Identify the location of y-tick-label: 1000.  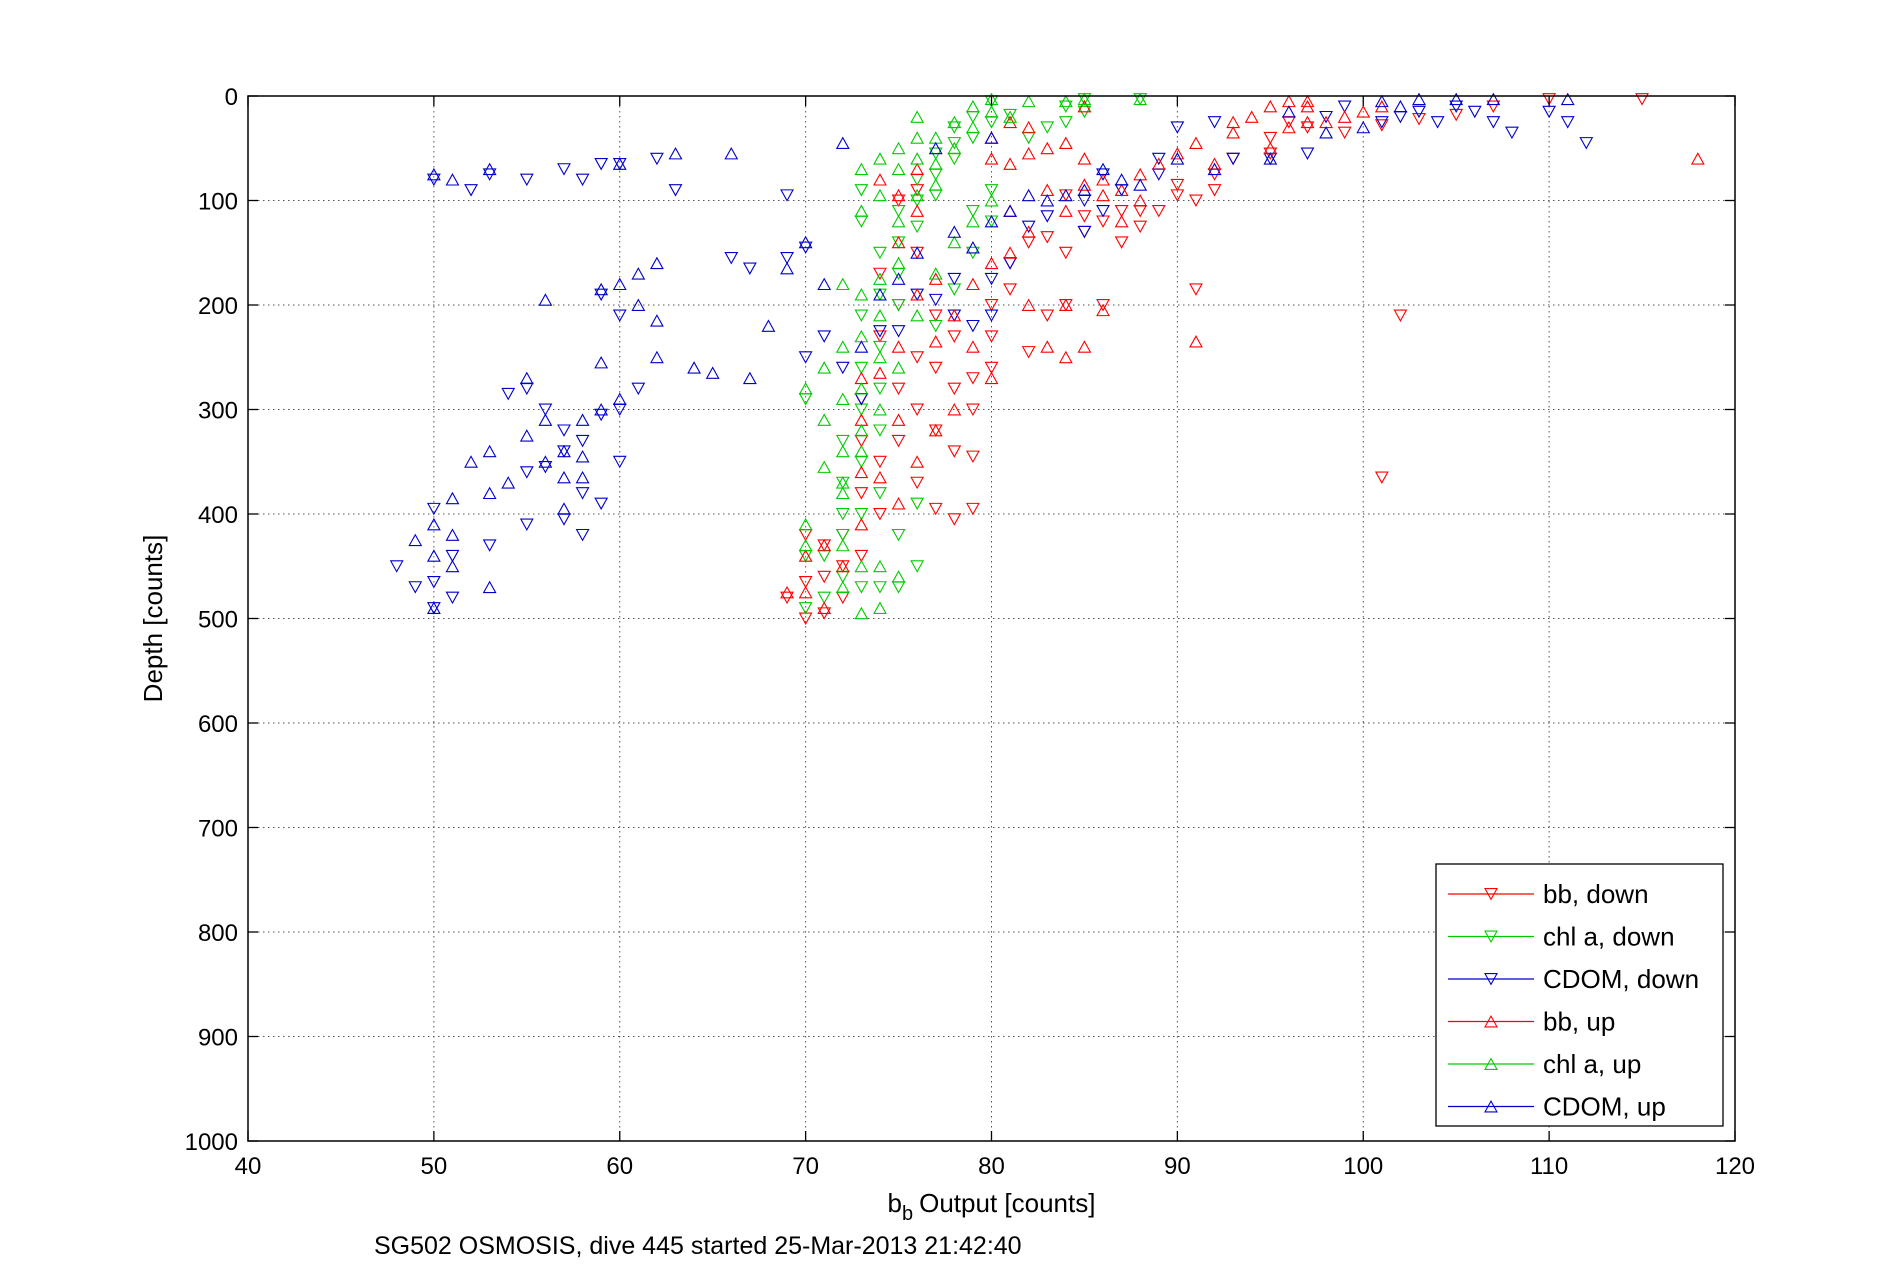
(211, 1142).